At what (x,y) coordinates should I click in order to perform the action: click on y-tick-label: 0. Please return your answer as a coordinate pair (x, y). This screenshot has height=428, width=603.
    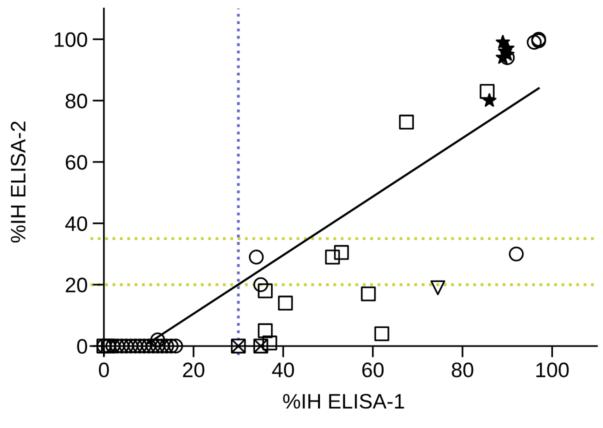
    Looking at the image, I should click on (82, 346).